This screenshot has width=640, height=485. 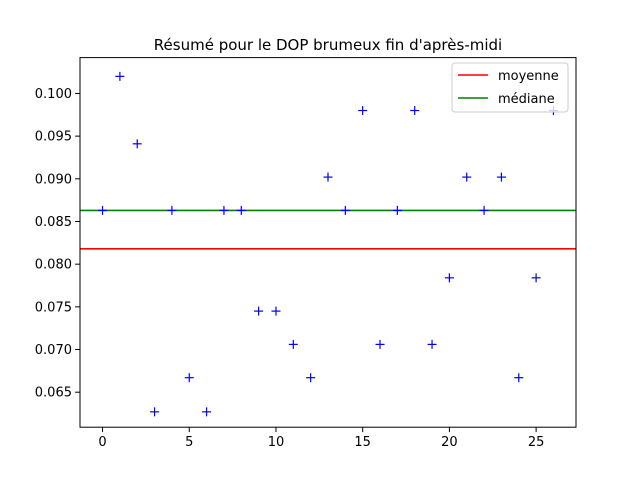 What do you see at coordinates (449, 442) in the screenshot?
I see `x-tick-label: 20` at bounding box center [449, 442].